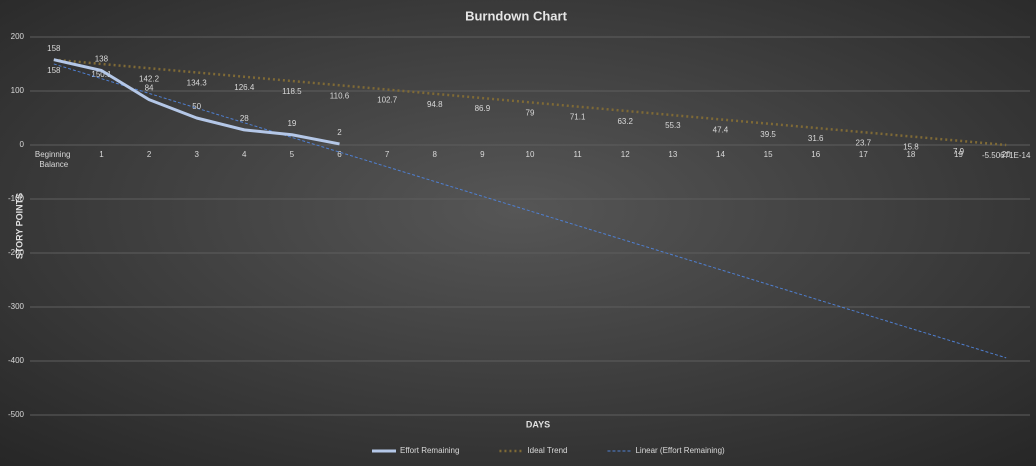 The image size is (1036, 466). What do you see at coordinates (292, 91) in the screenshot?
I see `data-label: 118.5` at bounding box center [292, 91].